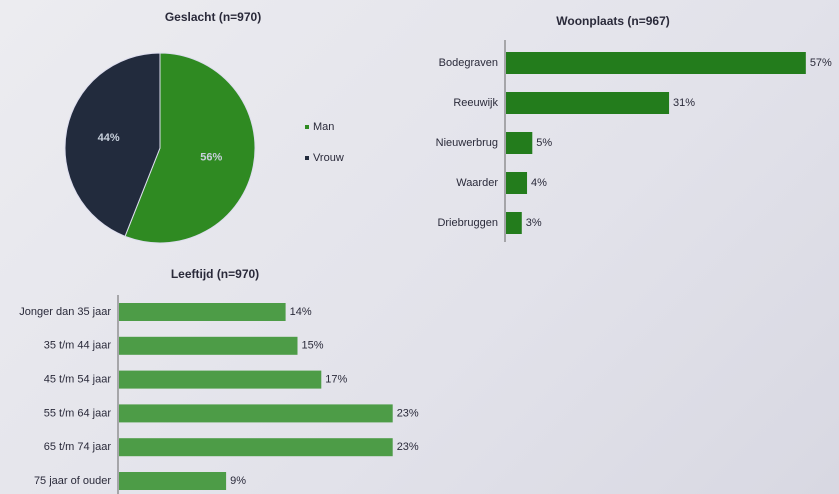 The width and height of the screenshot is (839, 494). What do you see at coordinates (539, 183) in the screenshot?
I see `value-label: 4%` at bounding box center [539, 183].